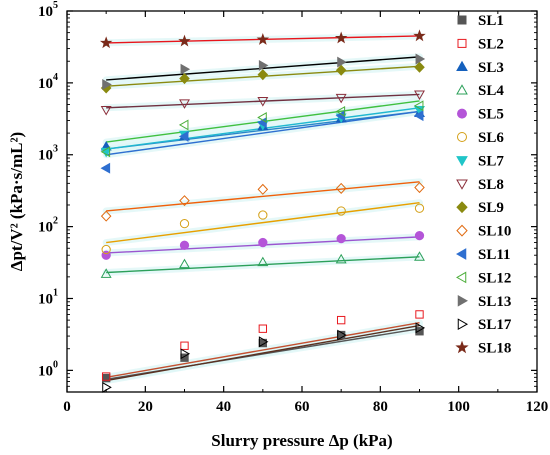  I want to click on legend-label-sl1: SL1, so click(491, 21).